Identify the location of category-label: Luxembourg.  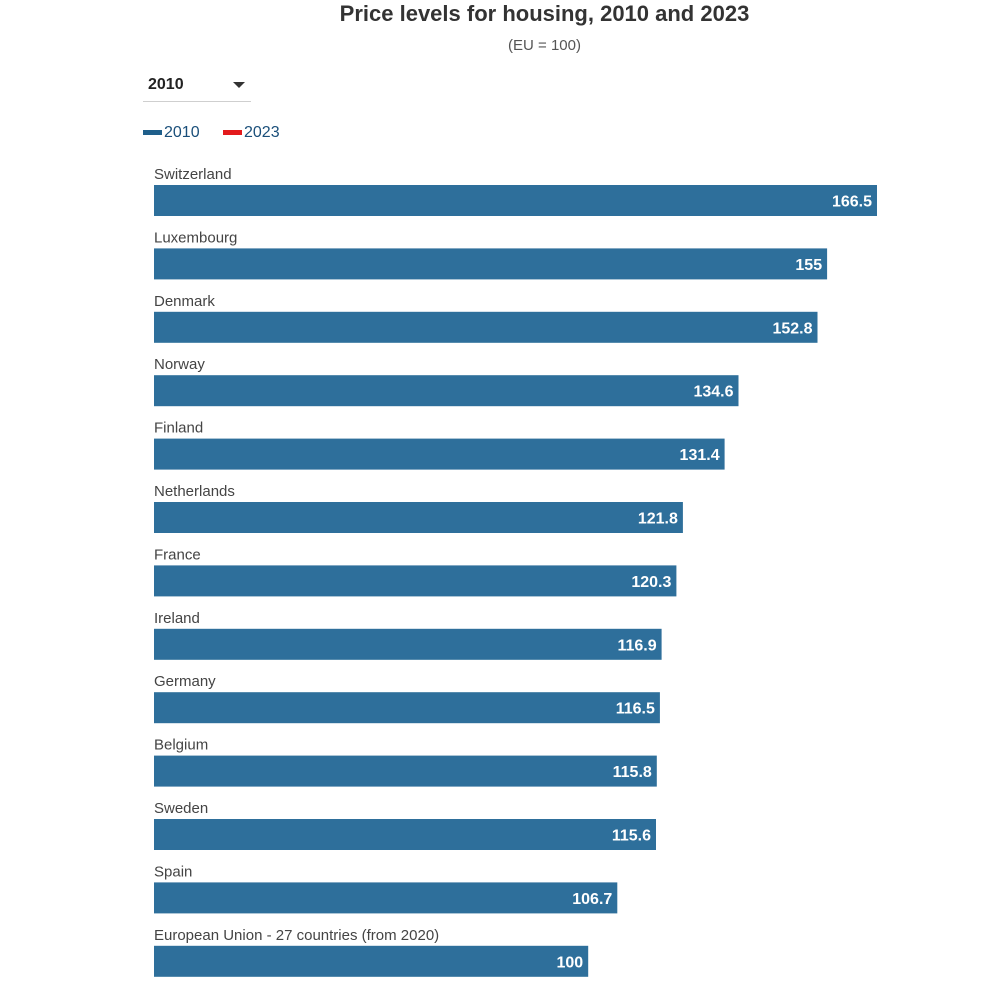
(195, 237).